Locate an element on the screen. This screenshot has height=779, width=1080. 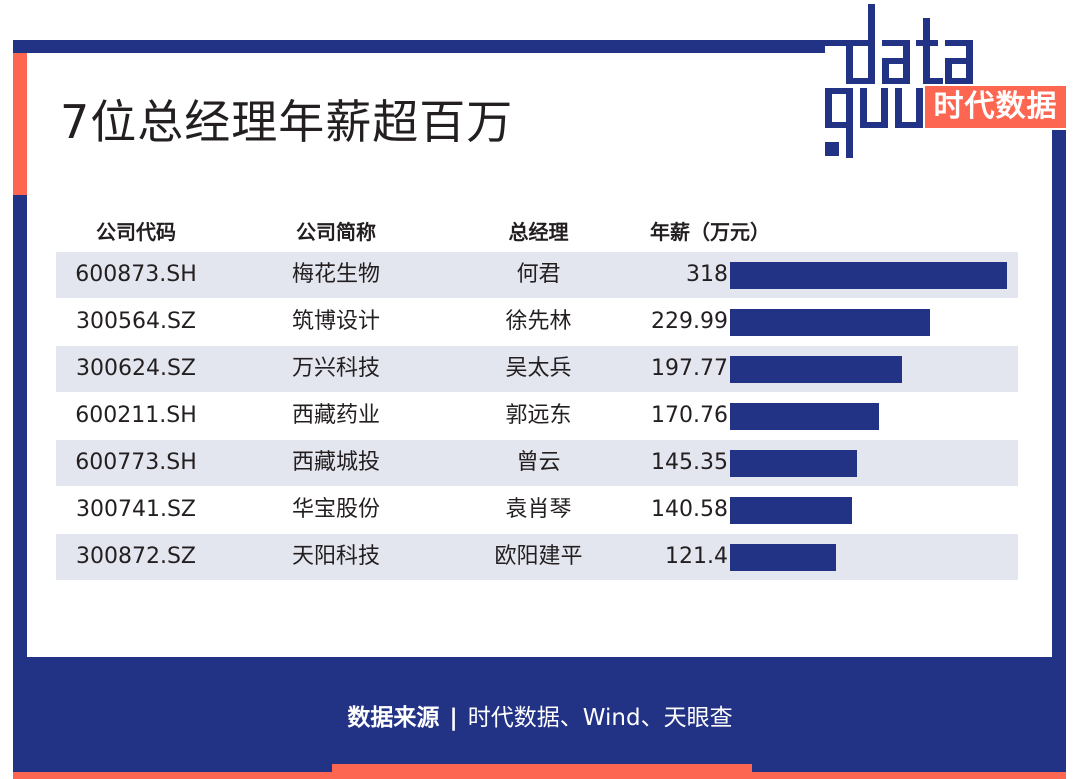
table-row: 600211.SH 西藏药业 郭远东 170.76 is located at coordinates (537, 416).